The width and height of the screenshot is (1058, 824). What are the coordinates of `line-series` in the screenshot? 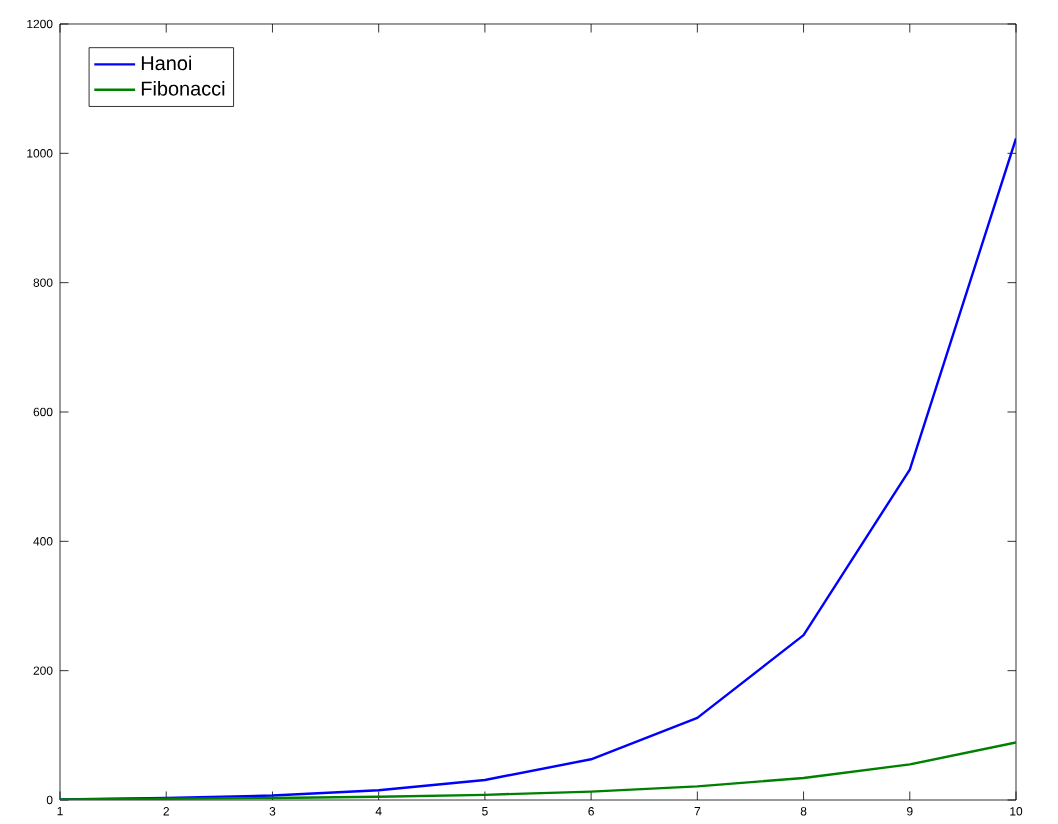 It's located at (538, 770).